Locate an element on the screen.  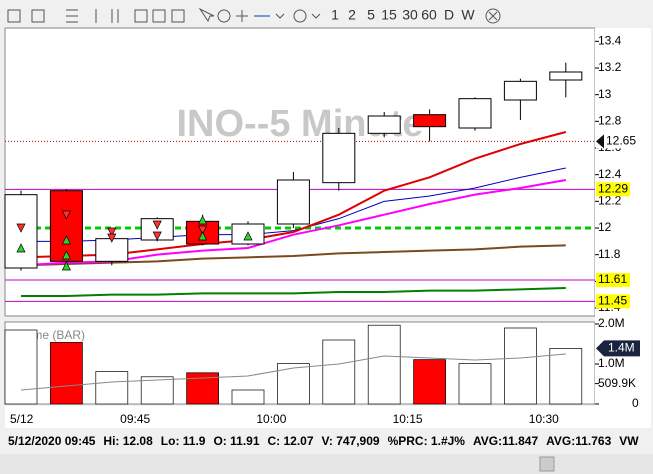
toolbar is located at coordinates (254, 15).